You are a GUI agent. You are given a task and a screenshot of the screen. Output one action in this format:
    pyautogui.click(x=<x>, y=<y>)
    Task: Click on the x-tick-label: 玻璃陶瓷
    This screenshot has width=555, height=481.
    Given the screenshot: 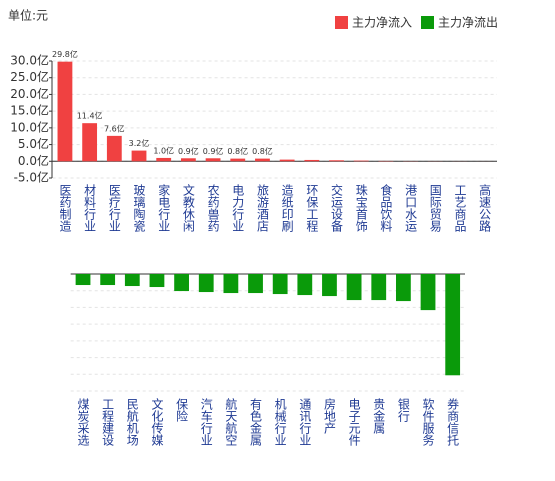 What is the action you would take?
    pyautogui.click(x=139, y=208)
    